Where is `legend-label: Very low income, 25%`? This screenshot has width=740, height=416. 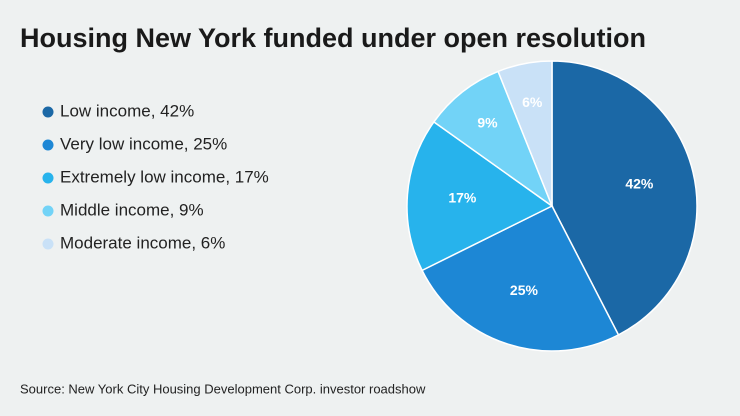 legend-label: Very low income, 25% is located at coordinates (143, 143).